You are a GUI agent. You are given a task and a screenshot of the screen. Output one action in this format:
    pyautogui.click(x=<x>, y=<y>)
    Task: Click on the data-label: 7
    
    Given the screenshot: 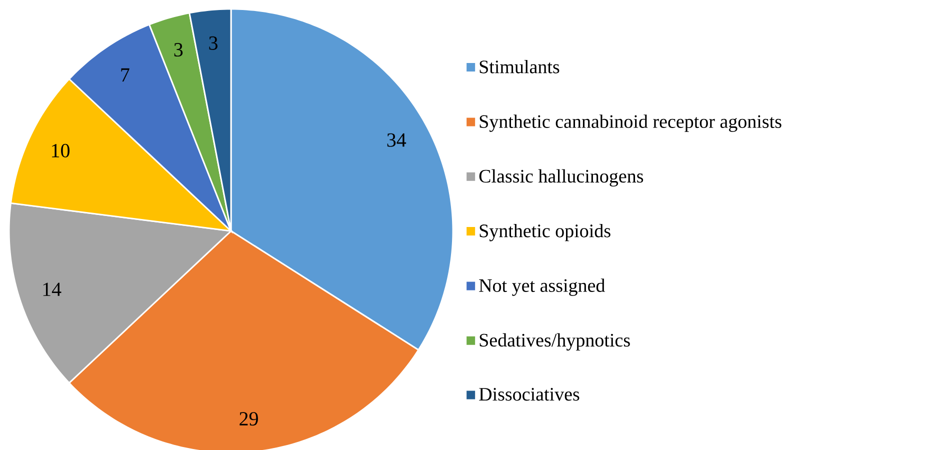 What is the action you would take?
    pyautogui.click(x=125, y=75)
    